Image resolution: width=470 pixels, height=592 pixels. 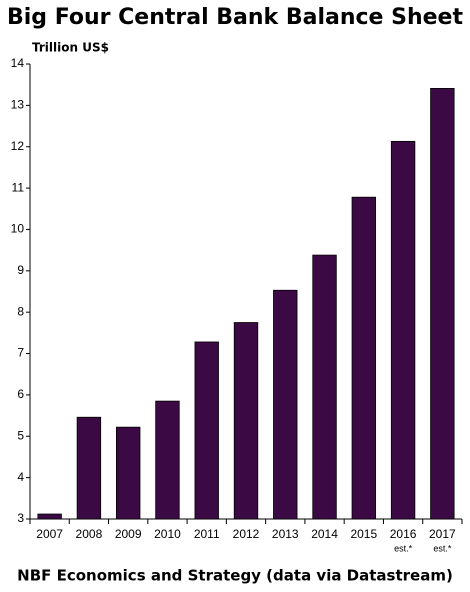 What do you see at coordinates (18, 187) in the screenshot?
I see `y-tick-label: 11` at bounding box center [18, 187].